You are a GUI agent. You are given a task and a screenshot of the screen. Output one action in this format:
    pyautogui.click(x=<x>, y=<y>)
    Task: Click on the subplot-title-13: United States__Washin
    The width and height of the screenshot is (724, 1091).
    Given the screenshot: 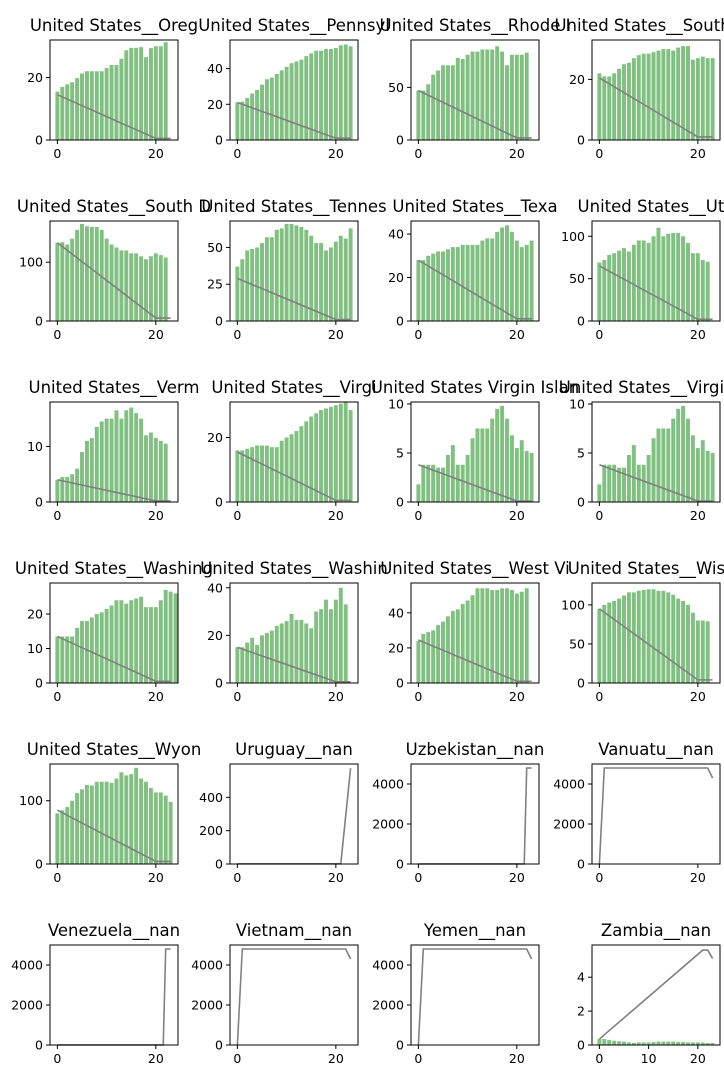 What is the action you would take?
    pyautogui.click(x=294, y=569)
    